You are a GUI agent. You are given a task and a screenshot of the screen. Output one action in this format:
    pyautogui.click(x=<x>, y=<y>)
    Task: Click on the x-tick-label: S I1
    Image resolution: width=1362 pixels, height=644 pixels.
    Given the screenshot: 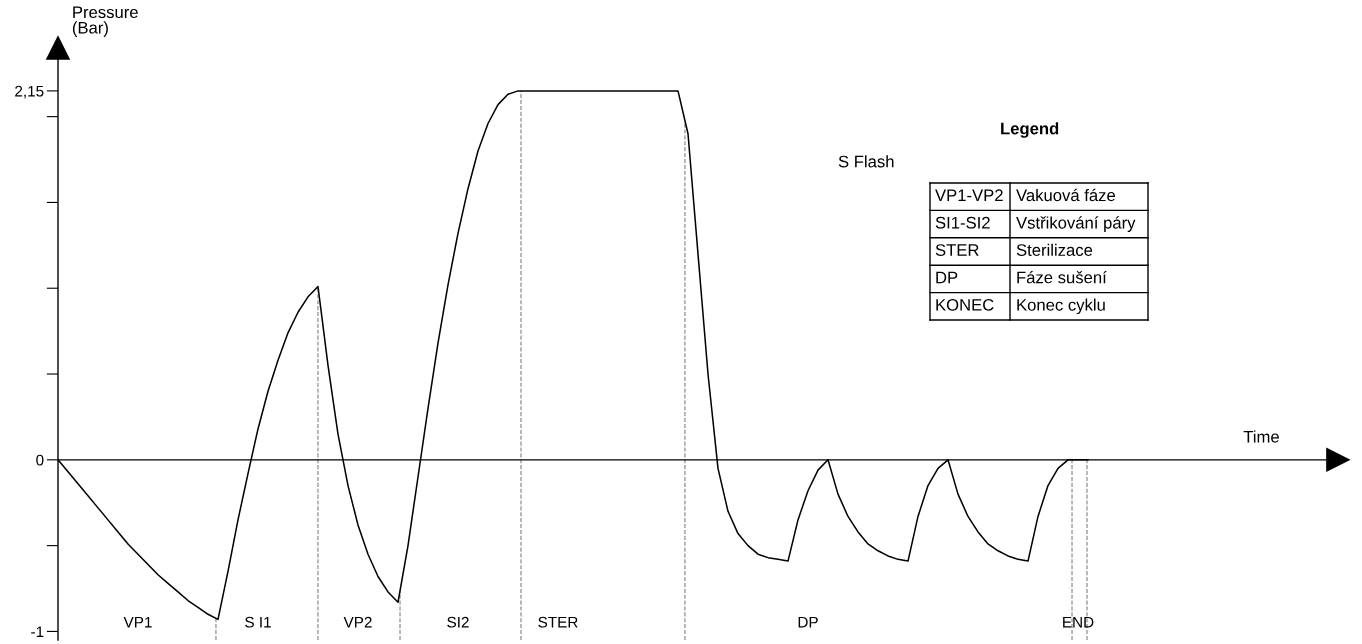 What is the action you would take?
    pyautogui.click(x=258, y=622)
    